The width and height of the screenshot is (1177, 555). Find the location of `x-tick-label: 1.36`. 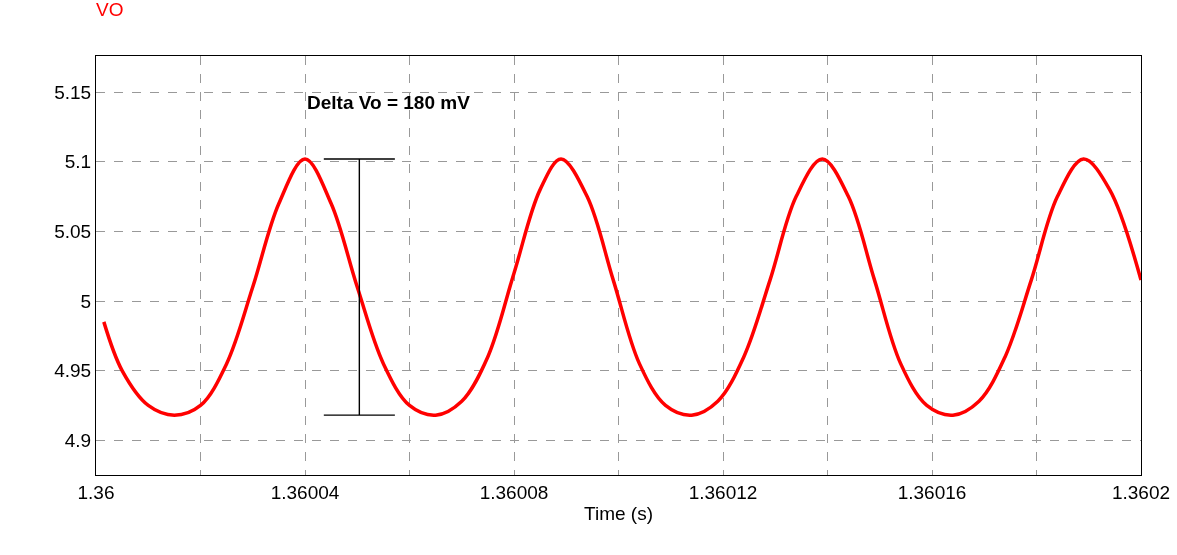

x-tick-label: 1.36 is located at coordinates (96, 492).